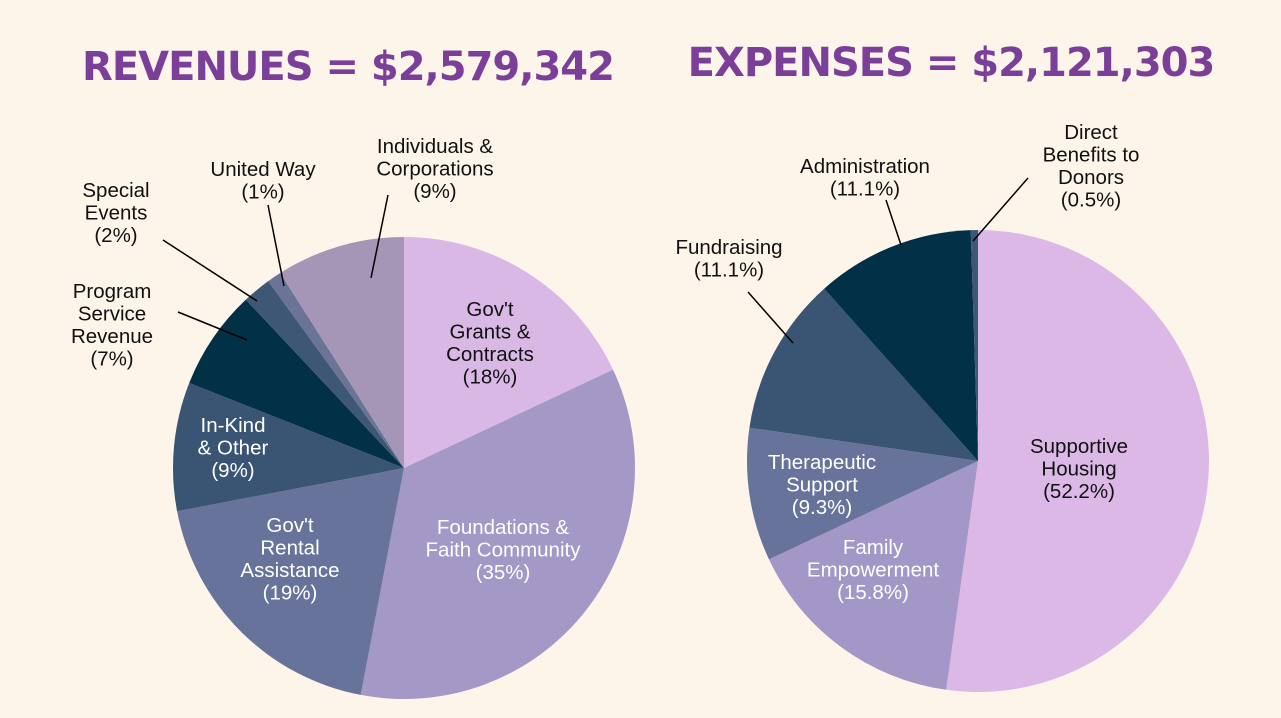 The width and height of the screenshot is (1281, 718). What do you see at coordinates (290, 593) in the screenshot?
I see `slice-percent-label: (19%)` at bounding box center [290, 593].